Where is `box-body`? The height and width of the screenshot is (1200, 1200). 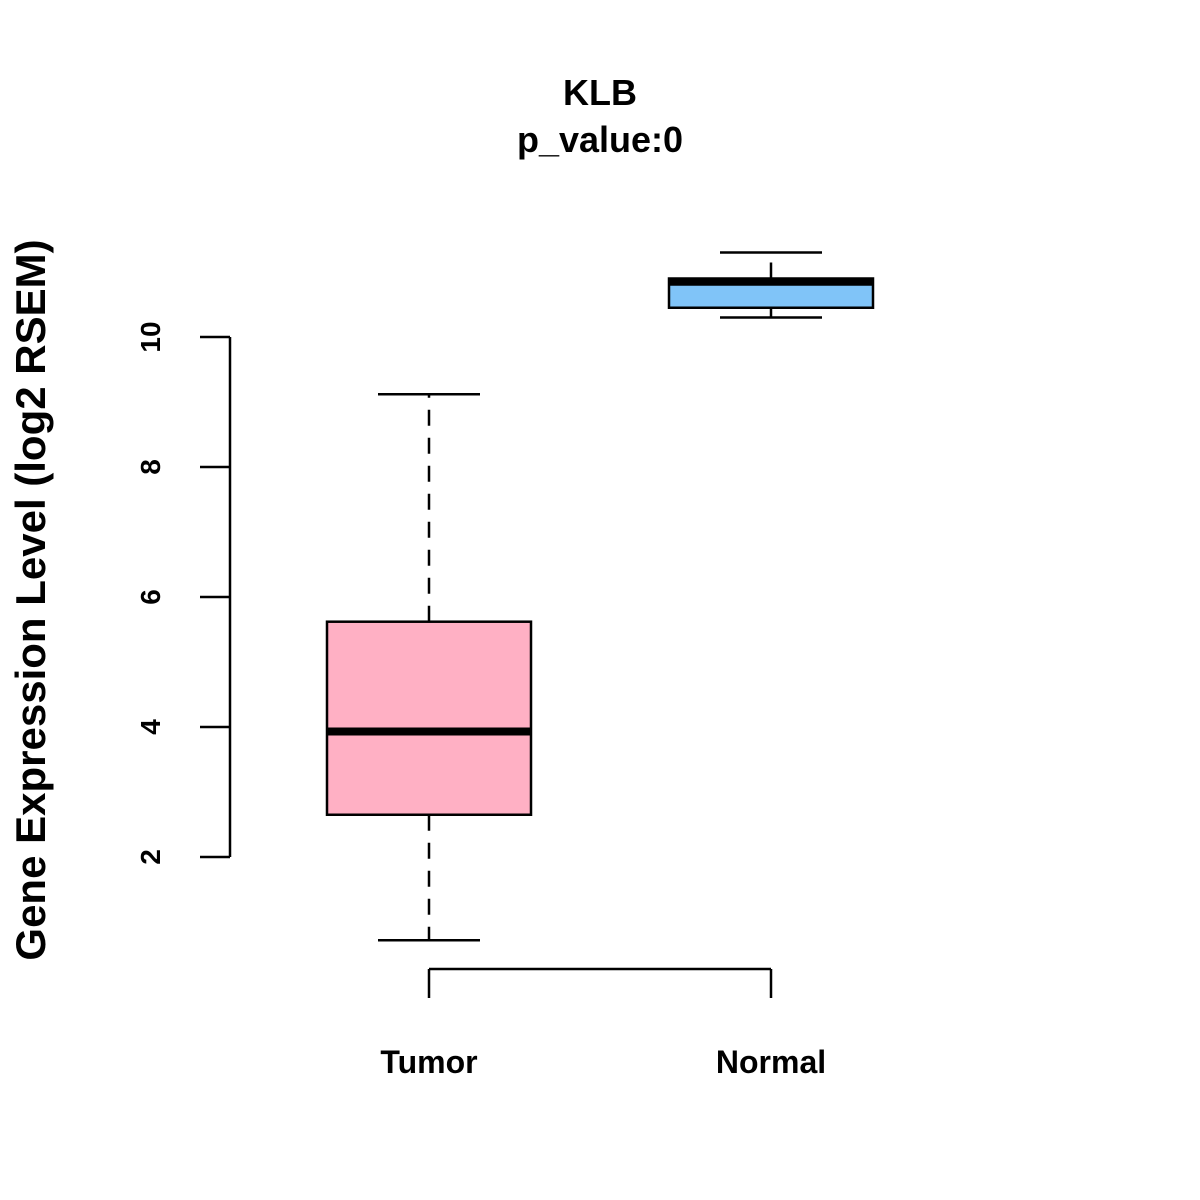
box-body is located at coordinates (429, 718).